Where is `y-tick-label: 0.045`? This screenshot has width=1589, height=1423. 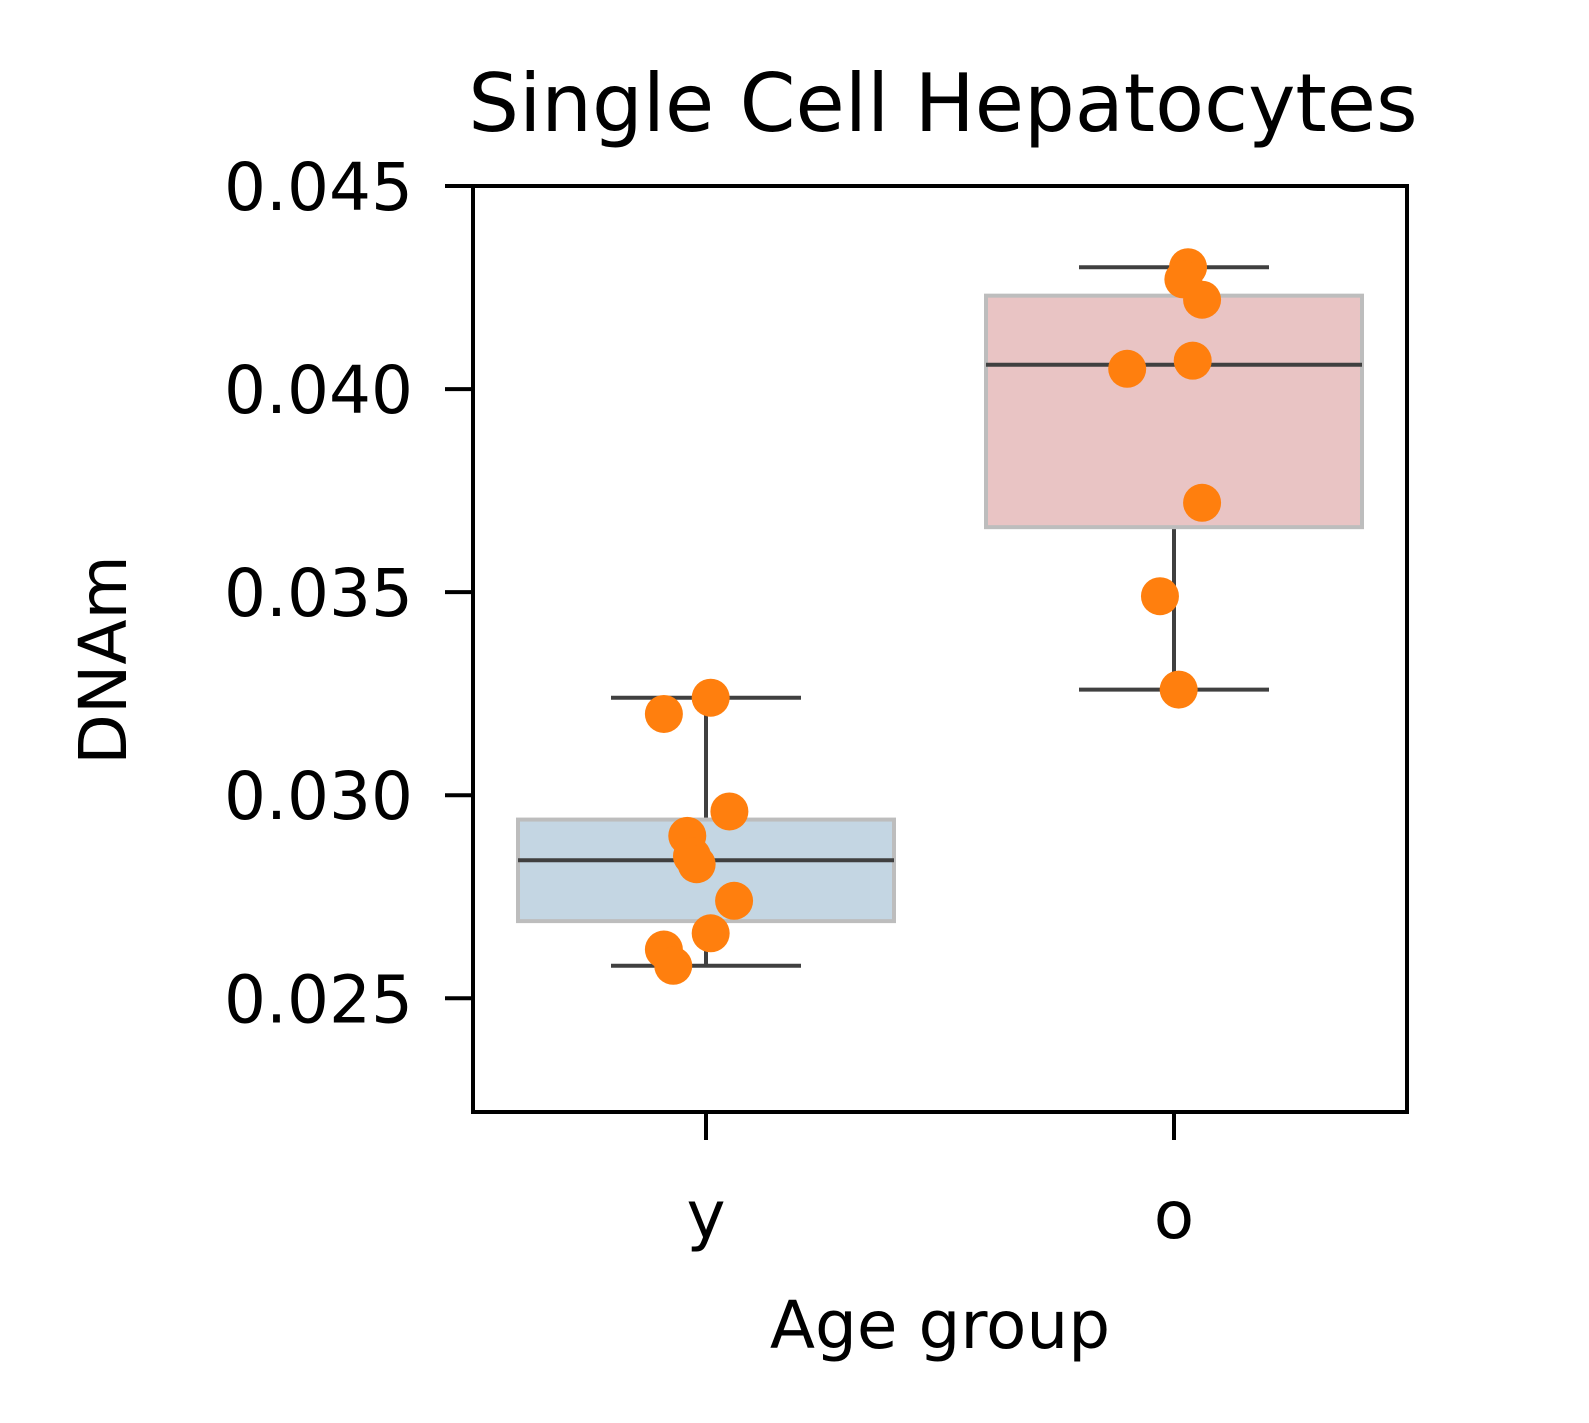 y-tick-label: 0.045 is located at coordinates (318, 187).